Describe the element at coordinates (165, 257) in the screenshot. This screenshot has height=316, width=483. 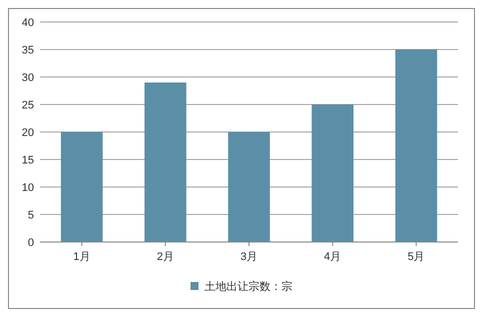
I see `x-tick-label: 2月` at that location.